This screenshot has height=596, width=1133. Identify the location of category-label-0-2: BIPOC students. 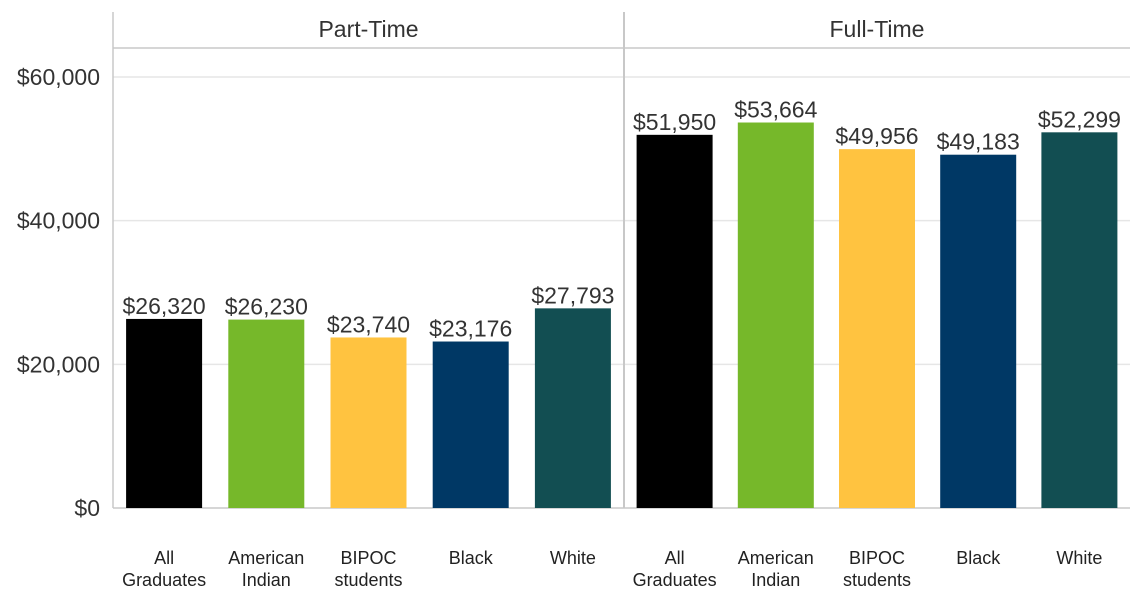
(368, 569).